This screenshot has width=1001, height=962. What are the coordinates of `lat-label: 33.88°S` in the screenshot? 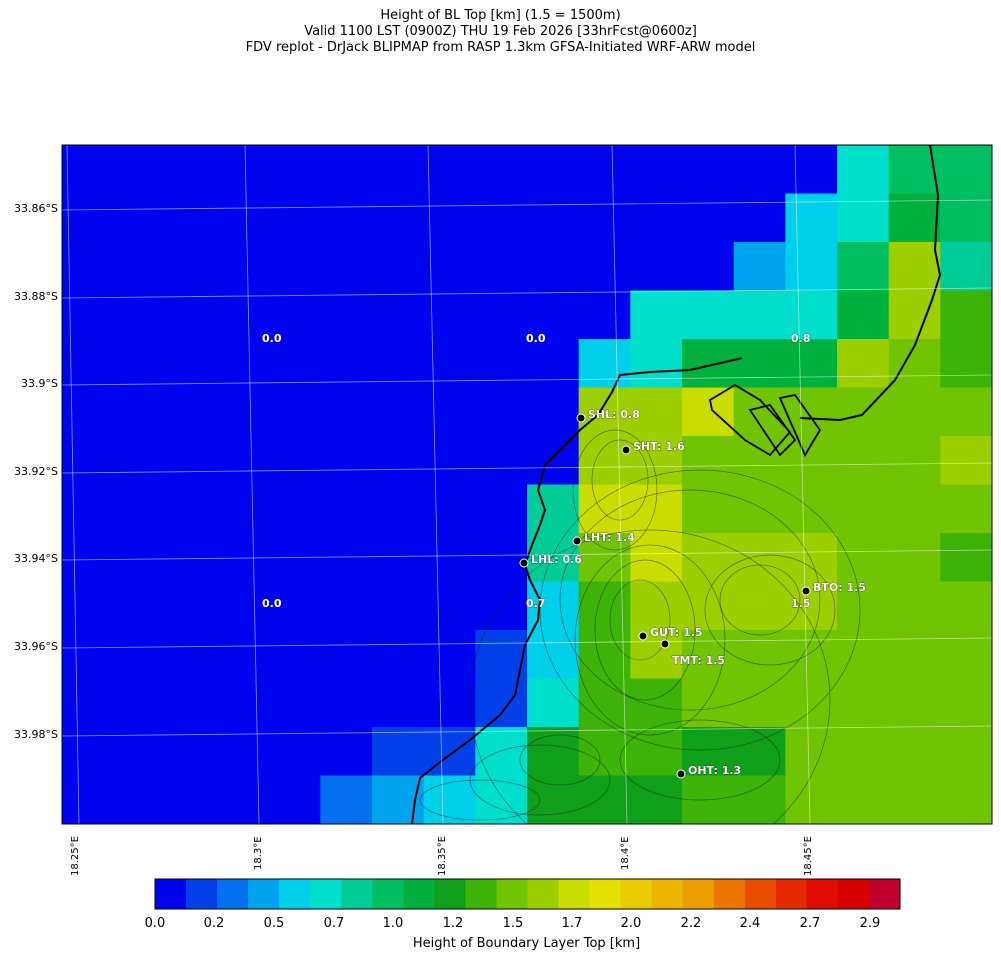 It's located at (36, 296).